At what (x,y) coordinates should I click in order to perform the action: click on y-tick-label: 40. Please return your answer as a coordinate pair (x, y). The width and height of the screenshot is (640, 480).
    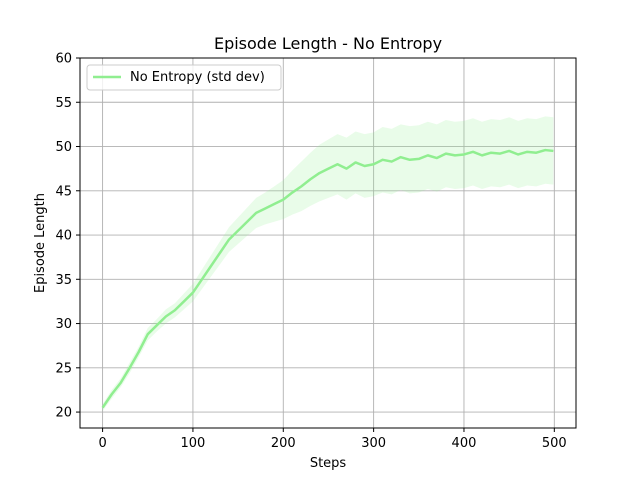
    Looking at the image, I should click on (63, 236).